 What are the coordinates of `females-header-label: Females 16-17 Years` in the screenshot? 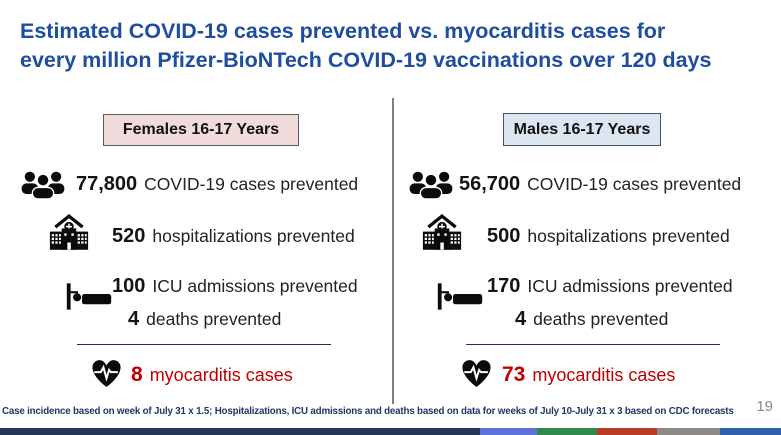 It's located at (201, 129).